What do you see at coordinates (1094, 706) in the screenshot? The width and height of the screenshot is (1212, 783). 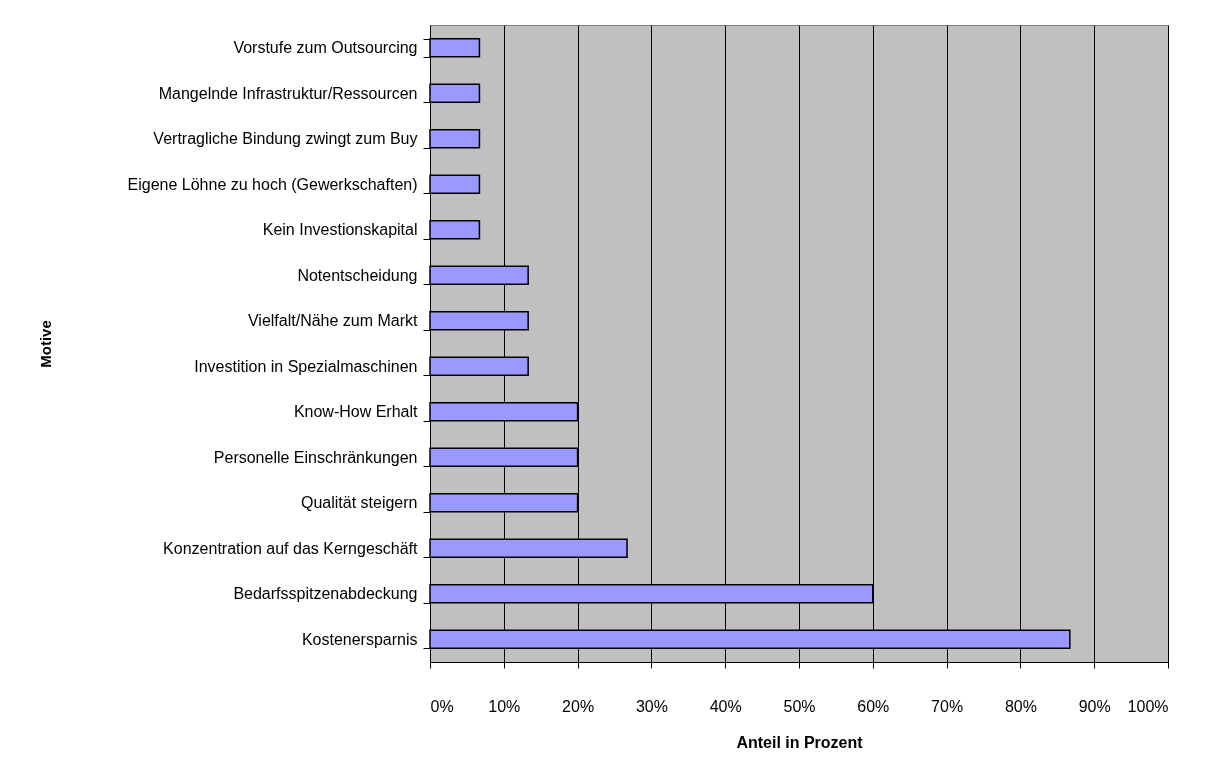 I see `x-tick-label: 90%` at bounding box center [1094, 706].